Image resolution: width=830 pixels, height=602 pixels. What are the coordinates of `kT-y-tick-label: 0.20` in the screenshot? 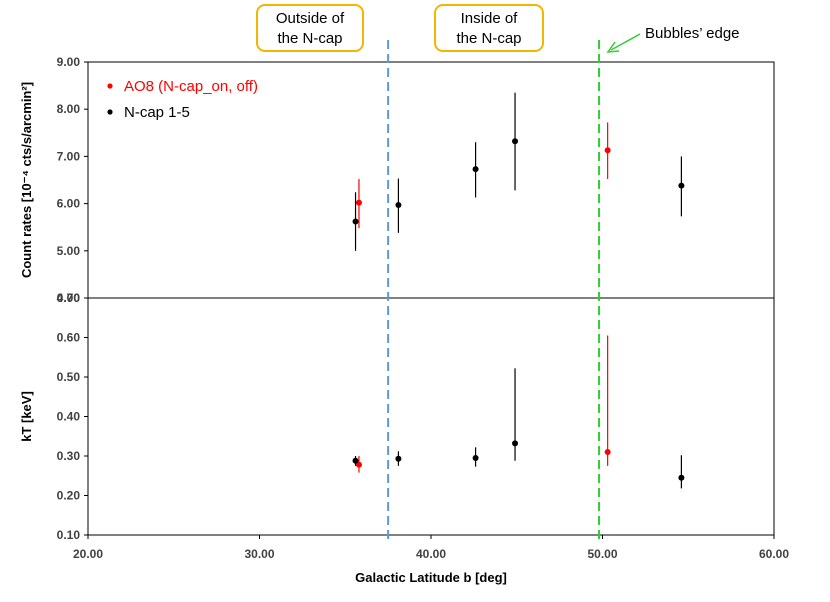 It's located at (69, 496).